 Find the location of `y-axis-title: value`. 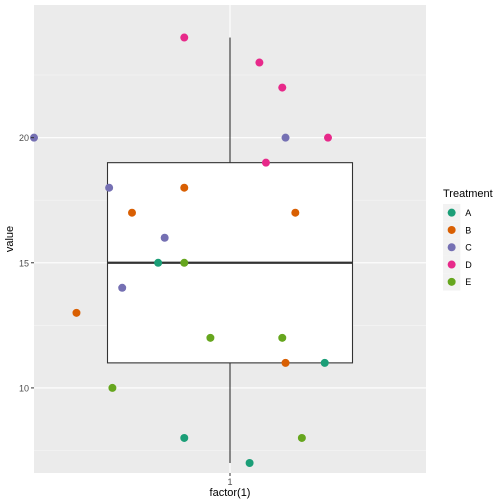

y-axis-title: value is located at coordinates (10, 239).